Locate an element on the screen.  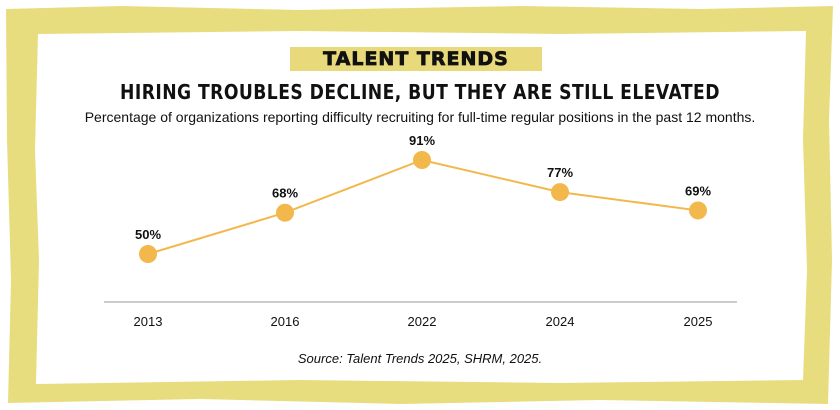
data-point-2024 is located at coordinates (560, 192).